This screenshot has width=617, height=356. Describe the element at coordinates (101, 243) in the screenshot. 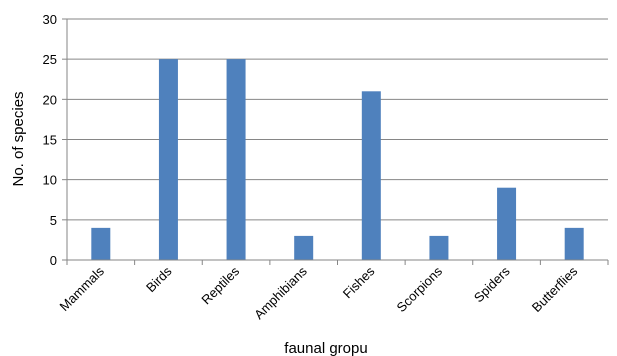

I see `bar-mammals` at that location.